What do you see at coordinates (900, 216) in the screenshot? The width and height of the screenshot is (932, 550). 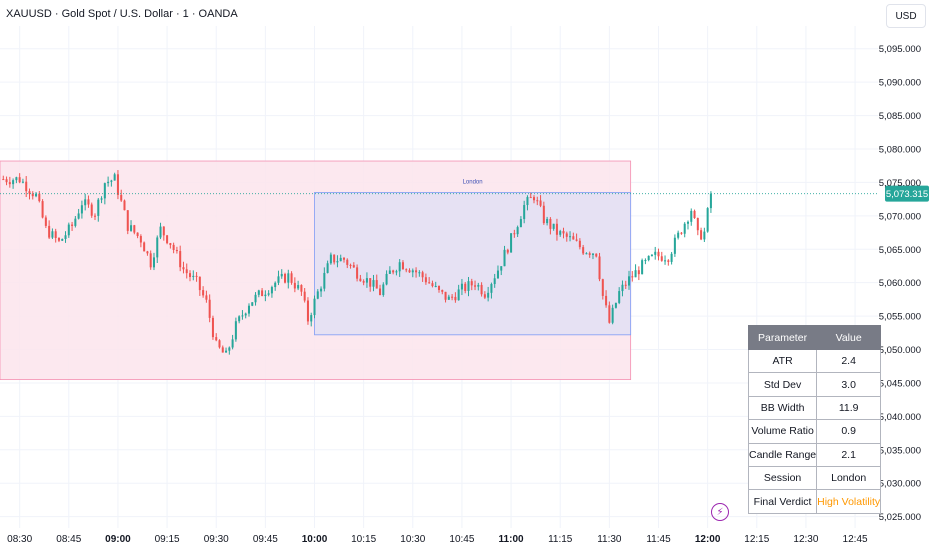 I see `y-tick-label: 5,070.000` at bounding box center [900, 216].